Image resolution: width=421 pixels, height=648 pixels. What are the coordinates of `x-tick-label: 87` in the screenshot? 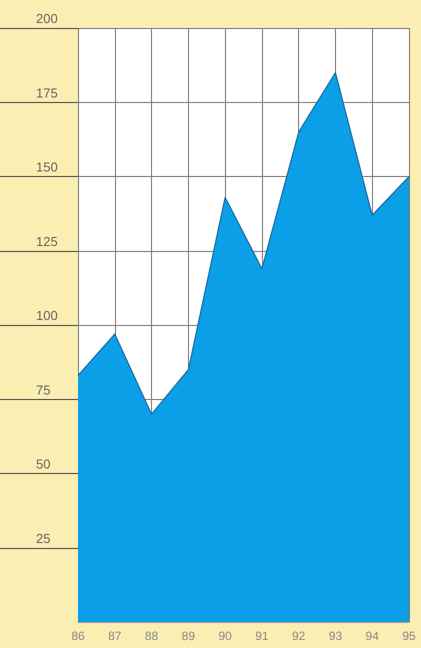 It's located at (115, 636).